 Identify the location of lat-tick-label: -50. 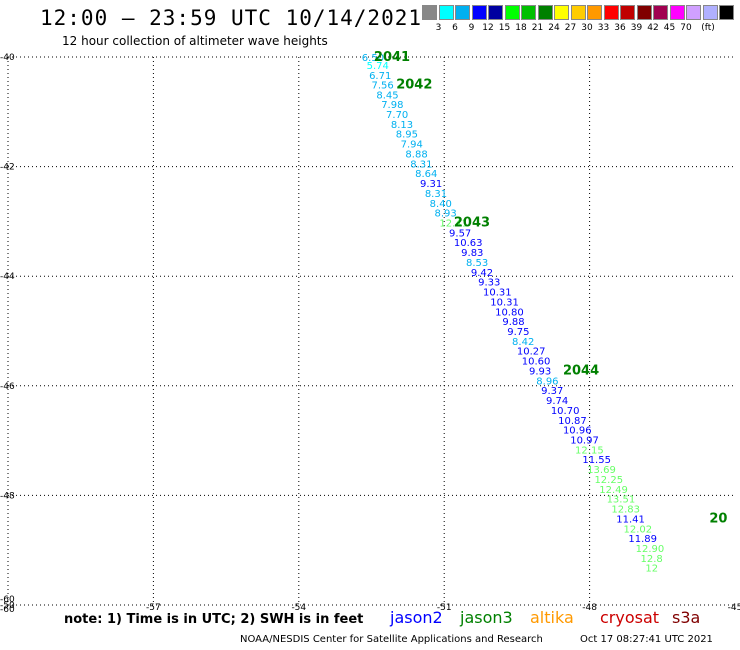
(7, 606).